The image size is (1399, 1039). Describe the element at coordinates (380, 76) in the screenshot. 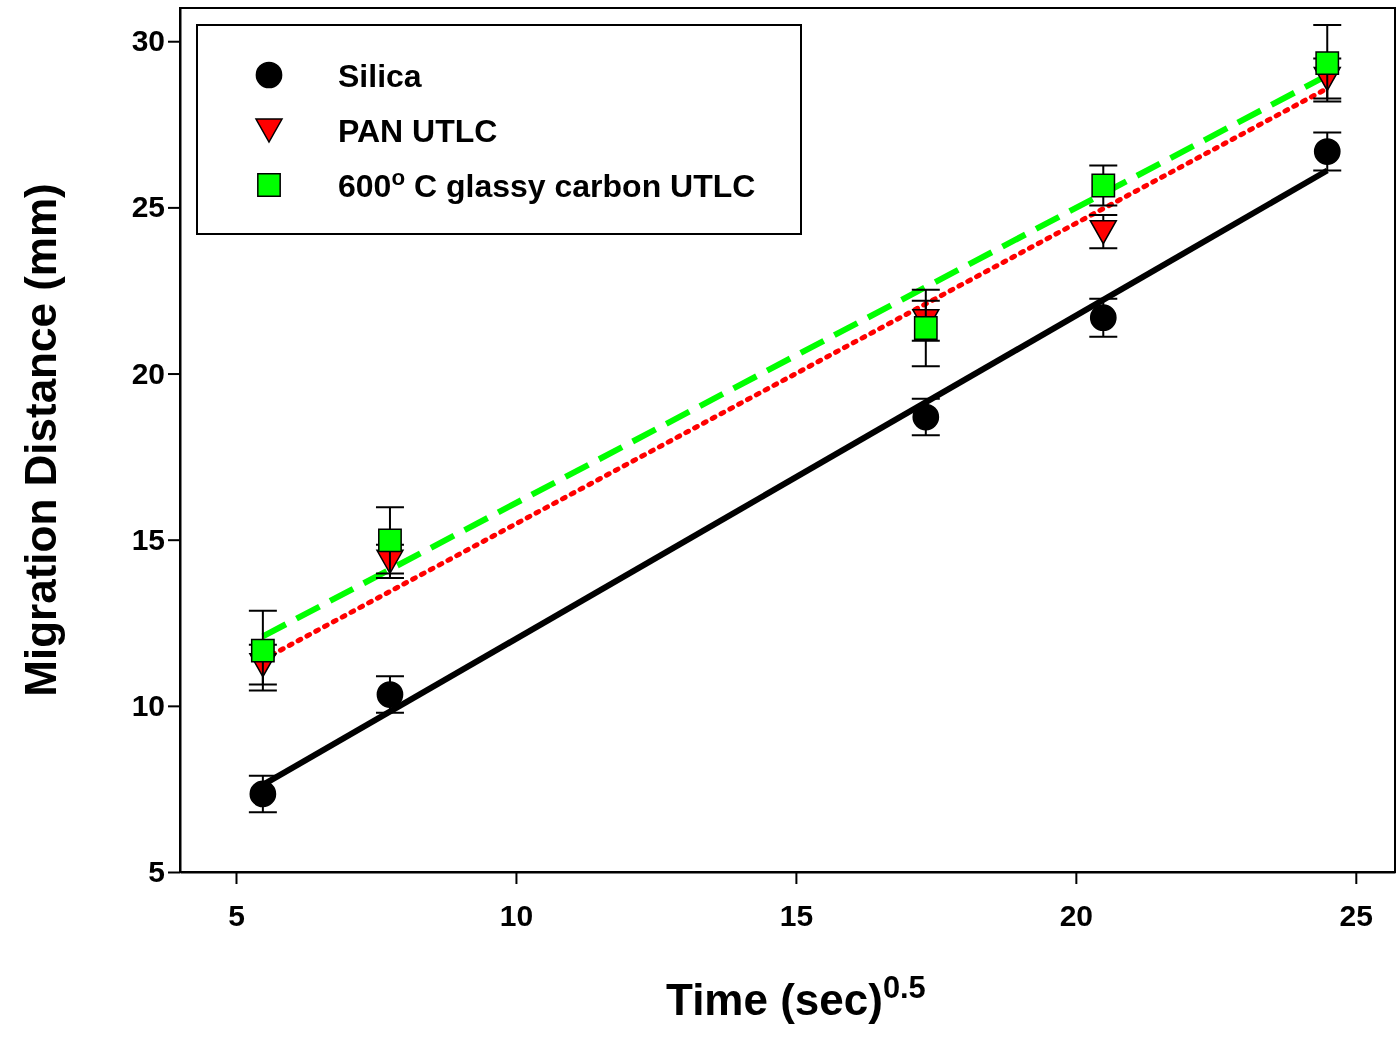

I see `legend-label: Silica` at that location.